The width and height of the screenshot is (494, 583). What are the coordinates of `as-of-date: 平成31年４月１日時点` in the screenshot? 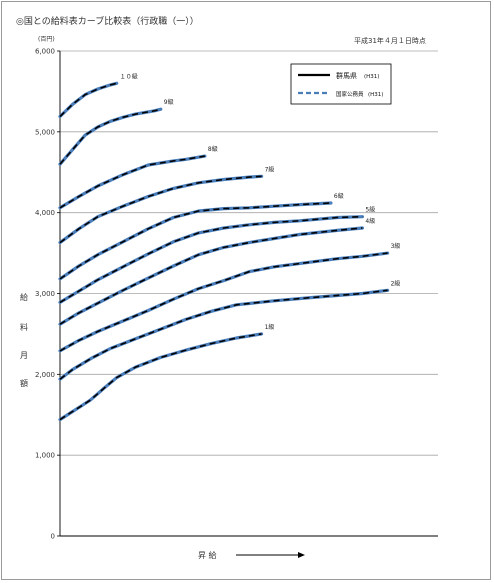 It's located at (390, 40).